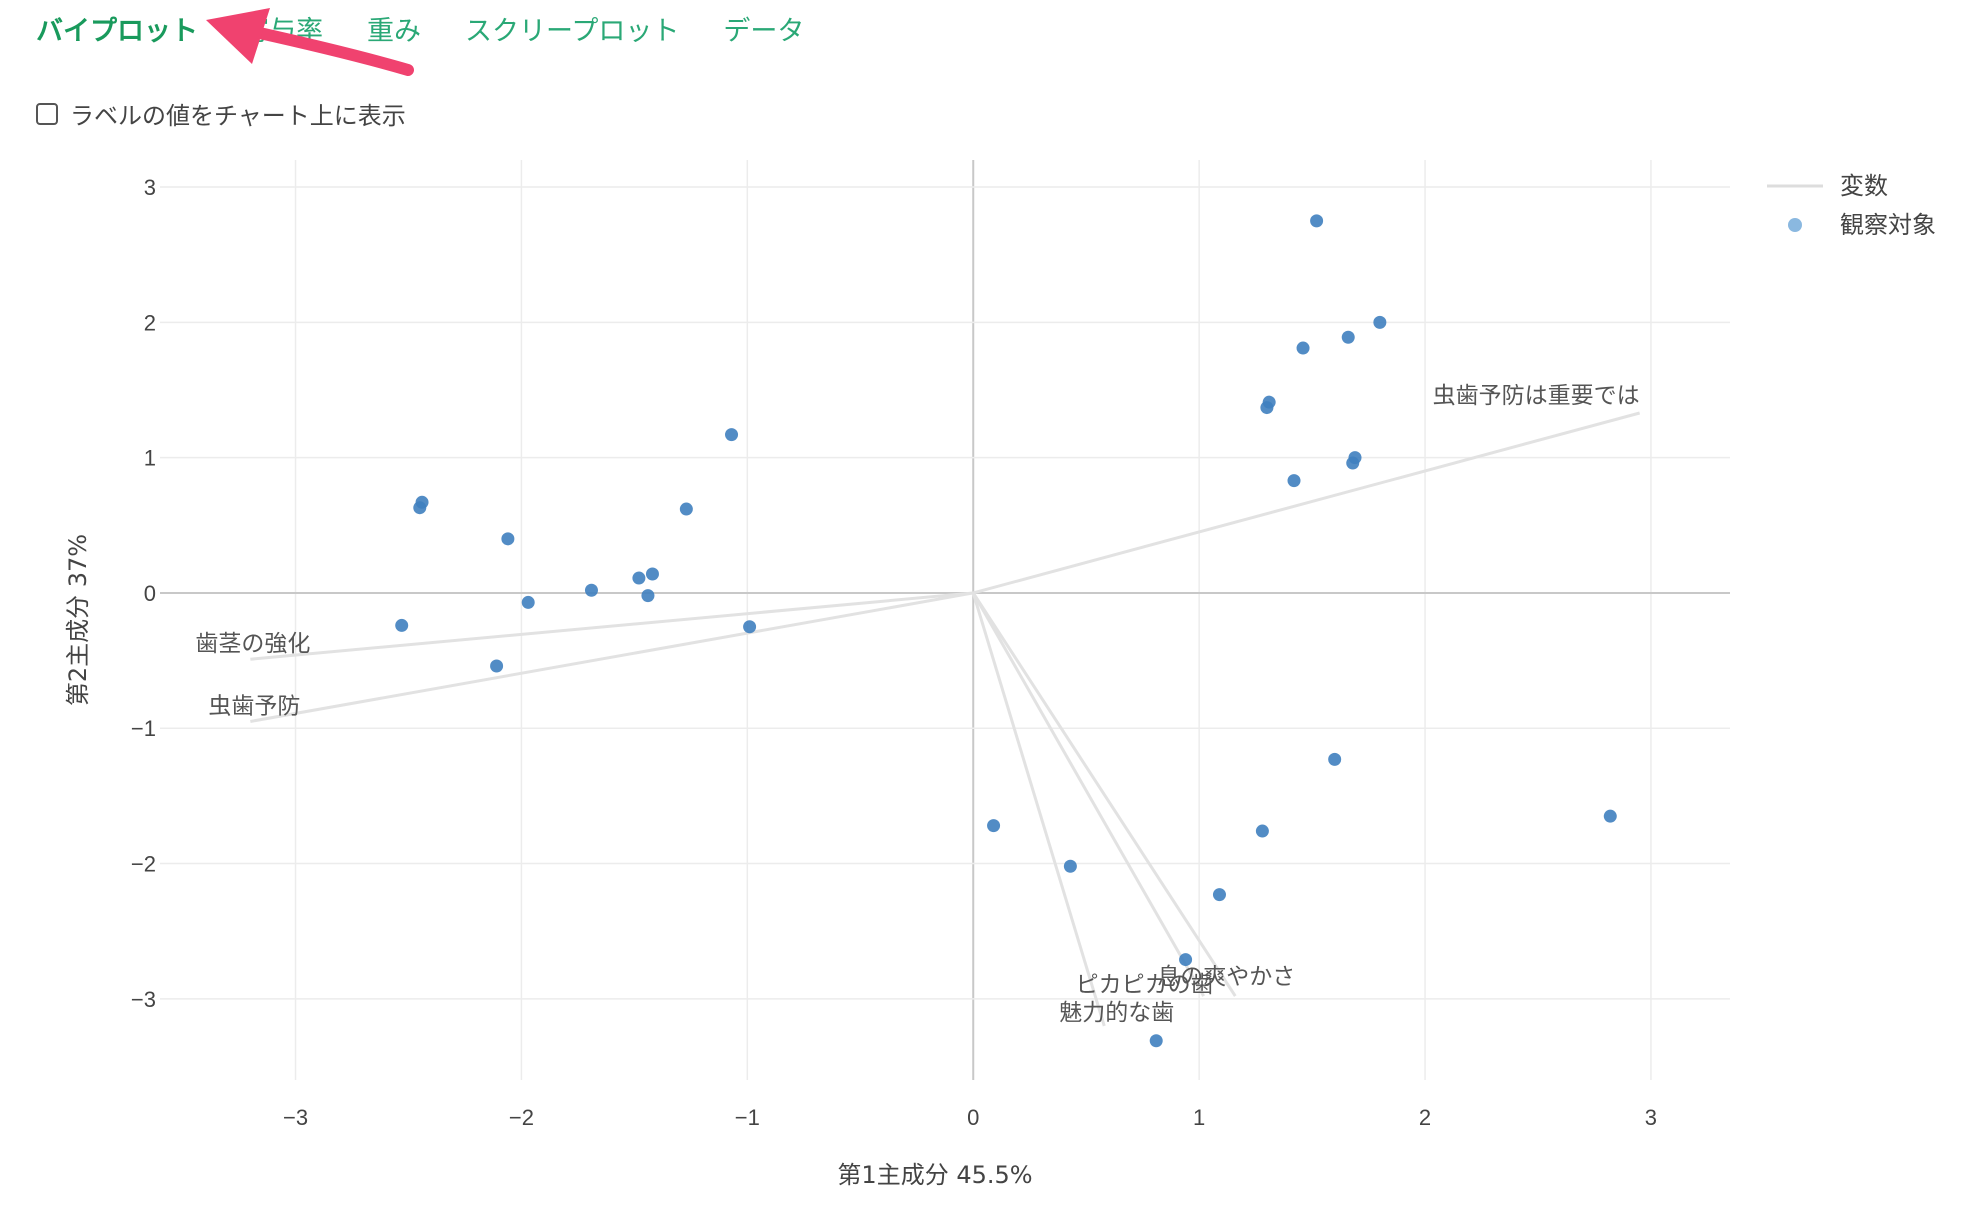 The image size is (1984, 1222). I want to click on x-tick-label: 2, so click(1425, 1117).